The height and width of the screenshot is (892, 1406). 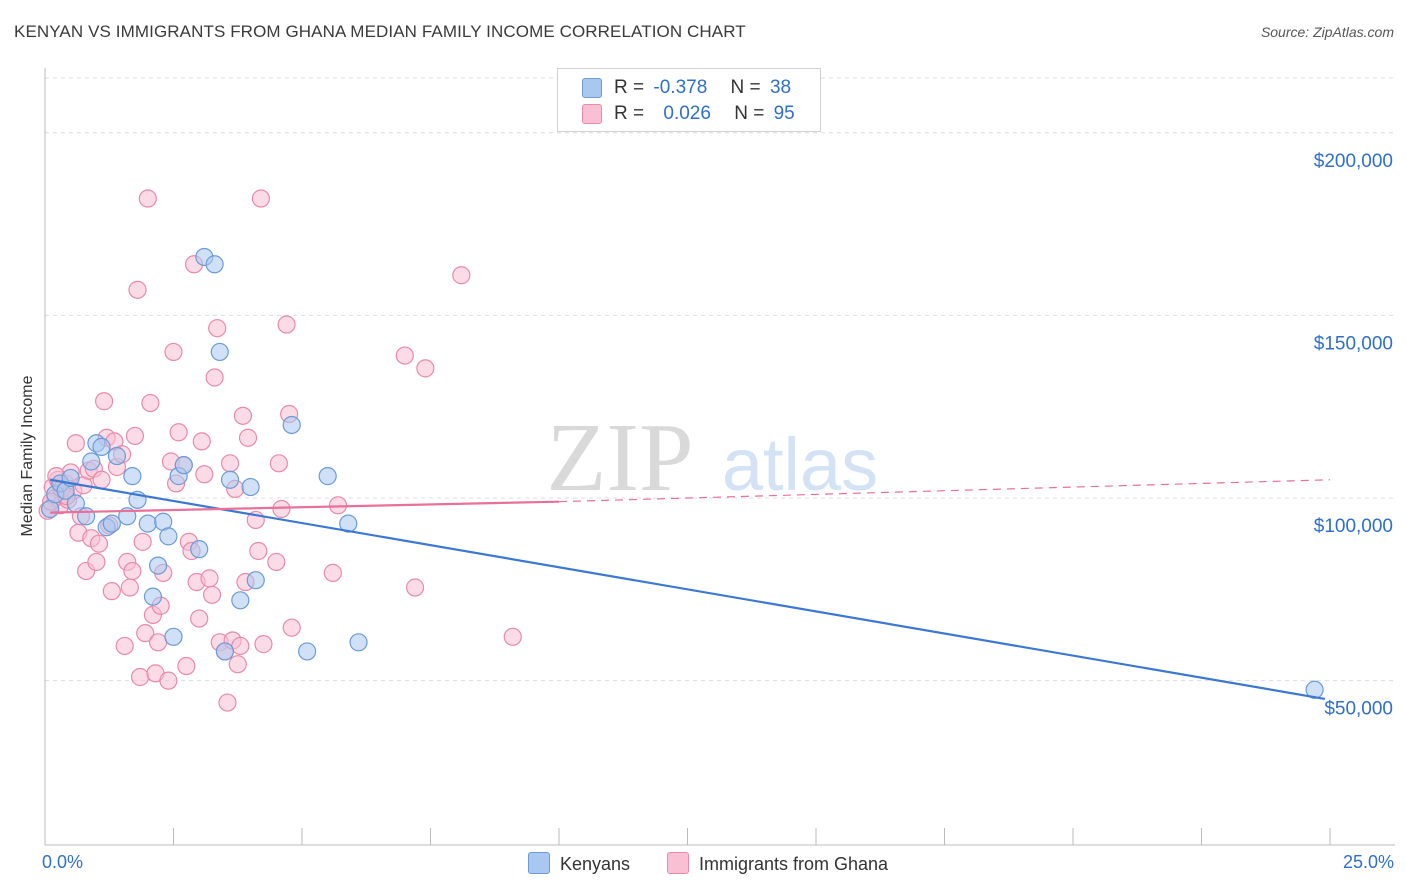 What do you see at coordinates (800, 464) in the screenshot?
I see `watermark-atlas: atlas` at bounding box center [800, 464].